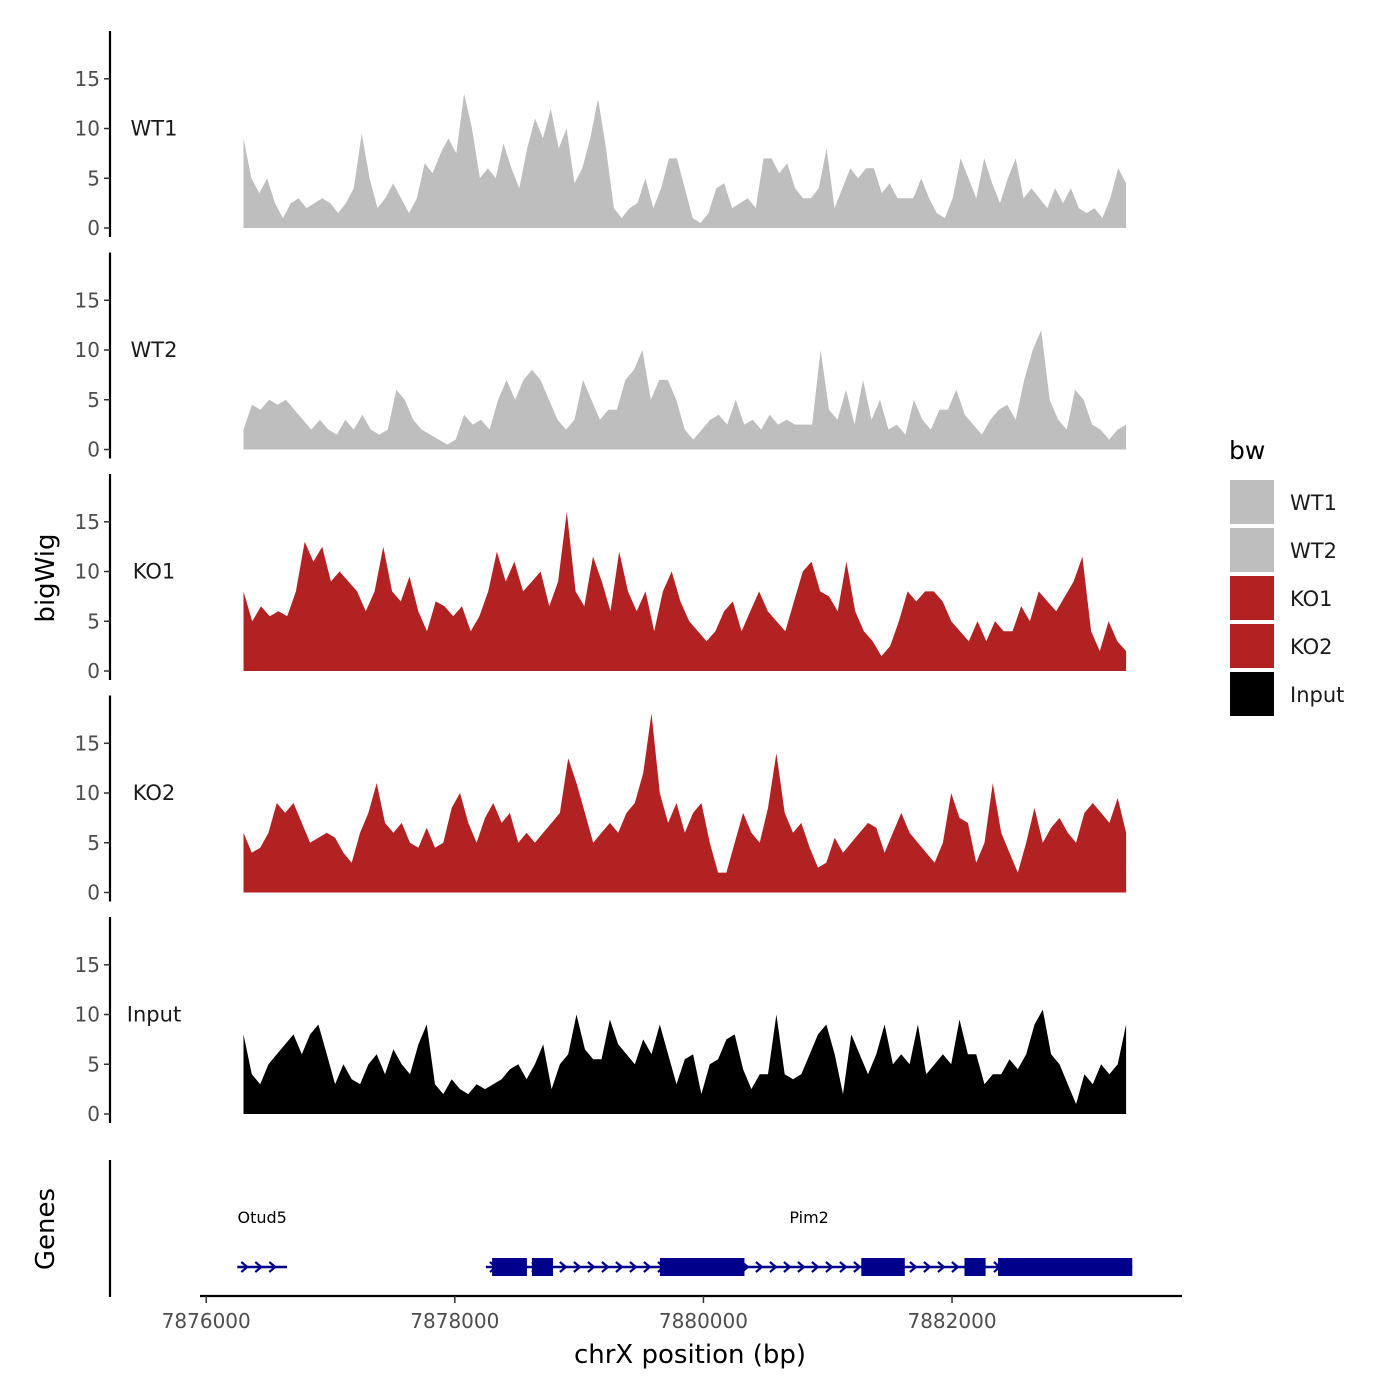  What do you see at coordinates (1313, 503) in the screenshot?
I see `legend-label-wt1: WT1` at bounding box center [1313, 503].